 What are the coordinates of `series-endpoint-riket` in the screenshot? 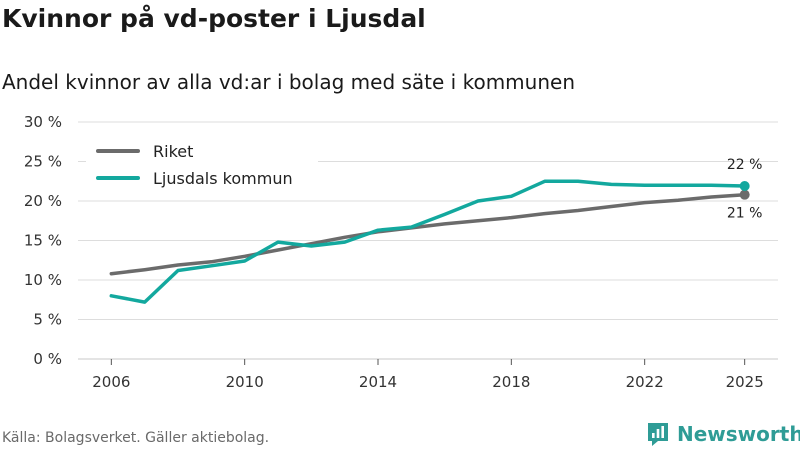 It's located at (744, 194).